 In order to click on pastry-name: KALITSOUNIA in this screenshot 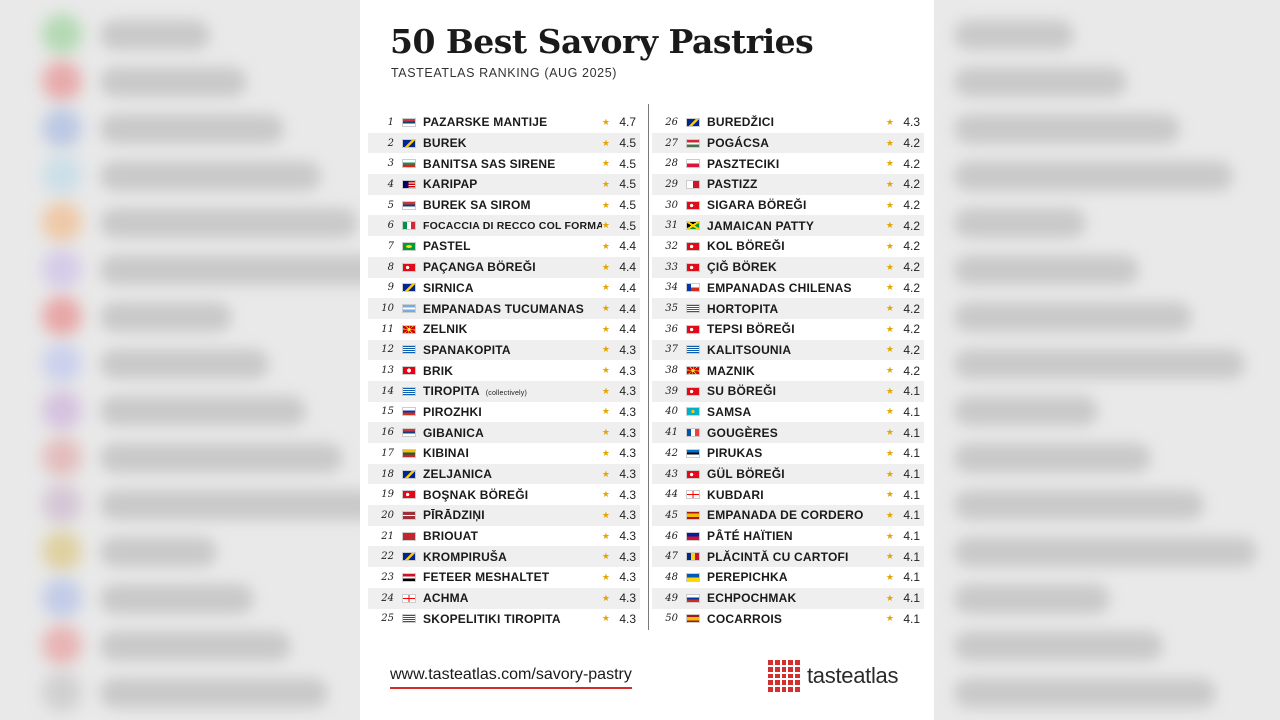, I will do `click(796, 350)`.